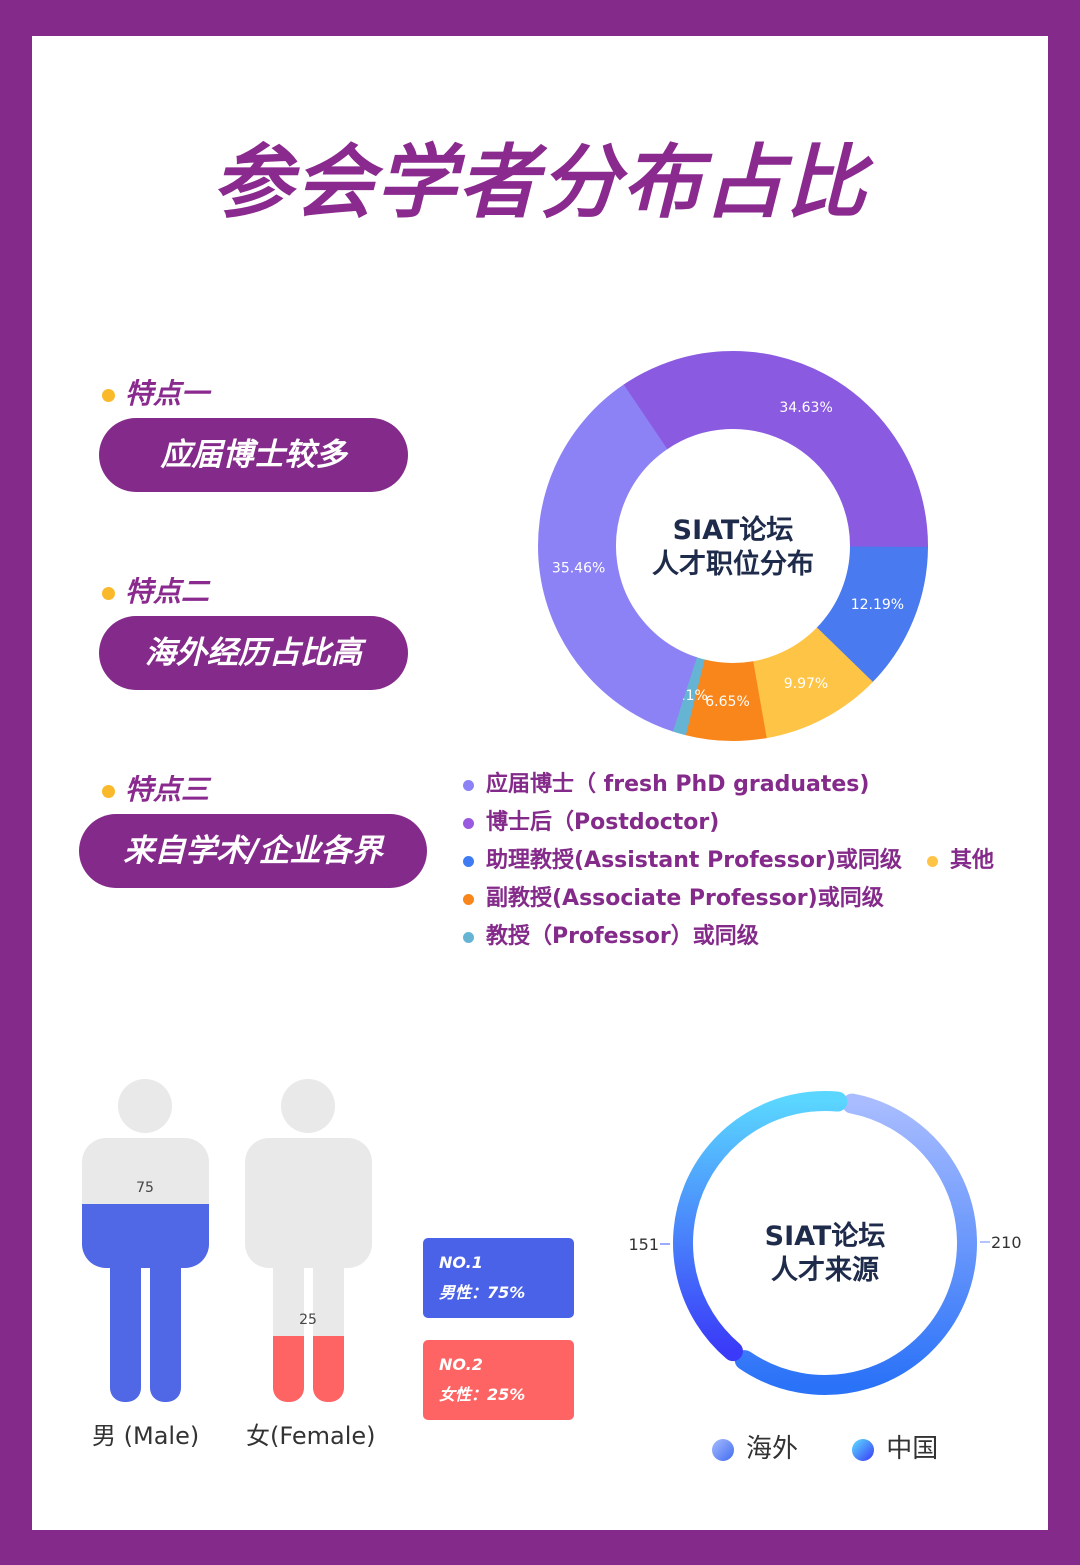 The image size is (1080, 1565). What do you see at coordinates (806, 684) in the screenshot?
I see `slice-label: 9.97%` at bounding box center [806, 684].